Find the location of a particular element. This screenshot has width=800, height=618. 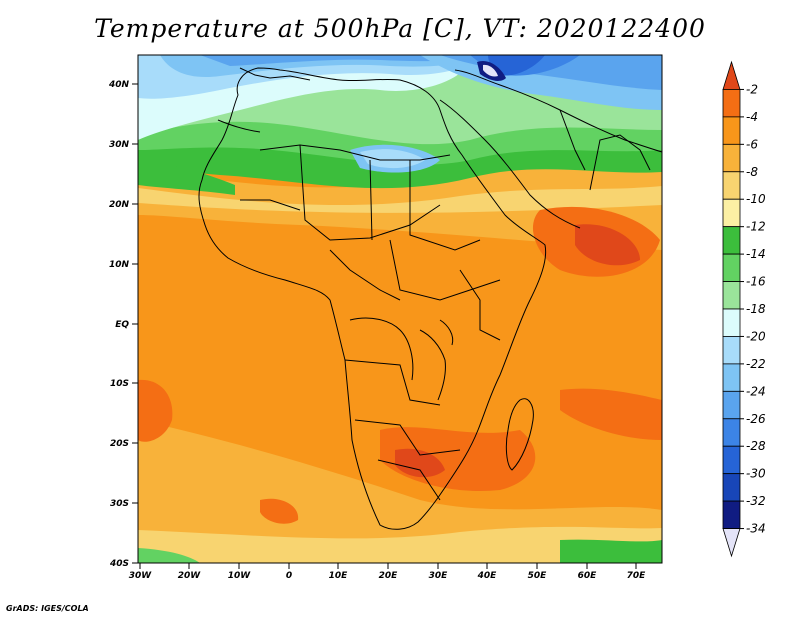

lon-label: 20E is located at coordinates (389, 576).